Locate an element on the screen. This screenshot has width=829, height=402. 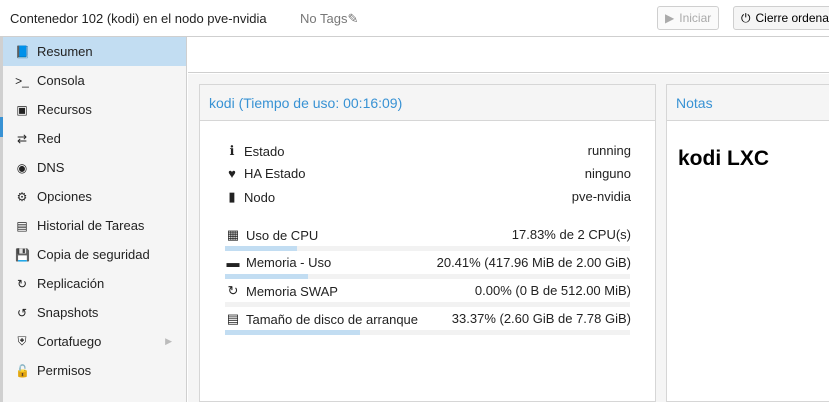
book-icon: 📘 is located at coordinates (22, 51).